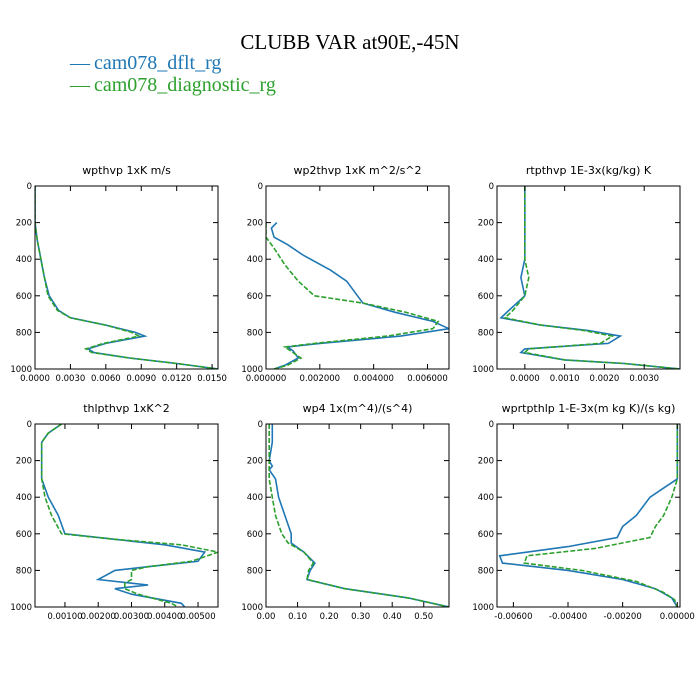  I want to click on panel-title: thlpthvp 1xK^2, so click(126, 408).